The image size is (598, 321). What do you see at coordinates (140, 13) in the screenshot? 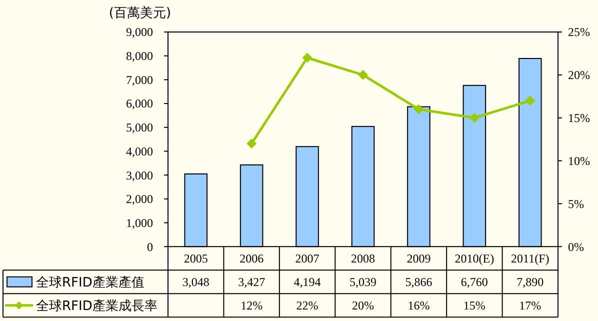
I see `y-axis-title: (百萬美元)` at bounding box center [140, 13].